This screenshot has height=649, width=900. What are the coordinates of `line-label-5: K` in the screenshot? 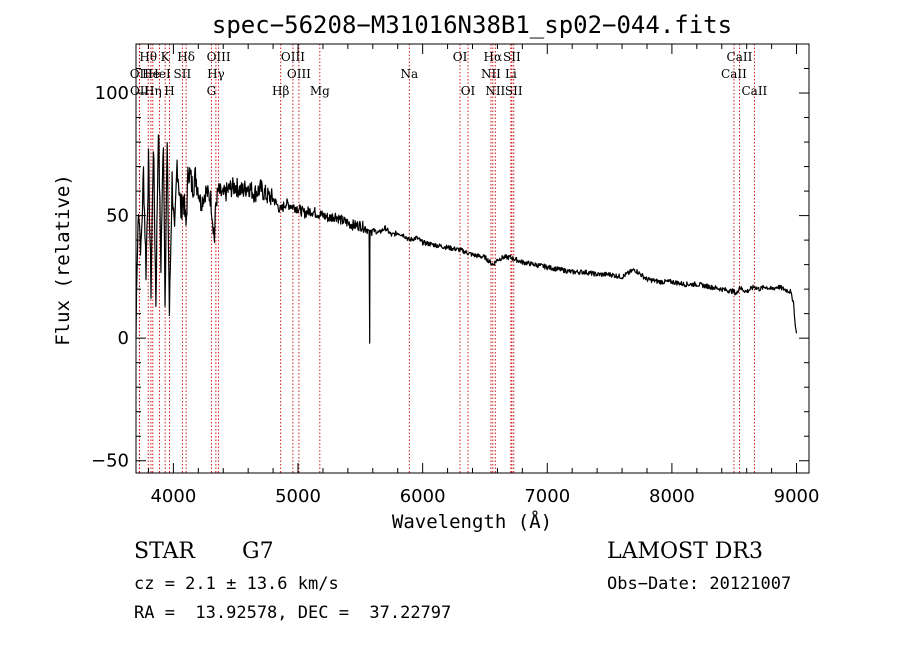 It's located at (166, 57).